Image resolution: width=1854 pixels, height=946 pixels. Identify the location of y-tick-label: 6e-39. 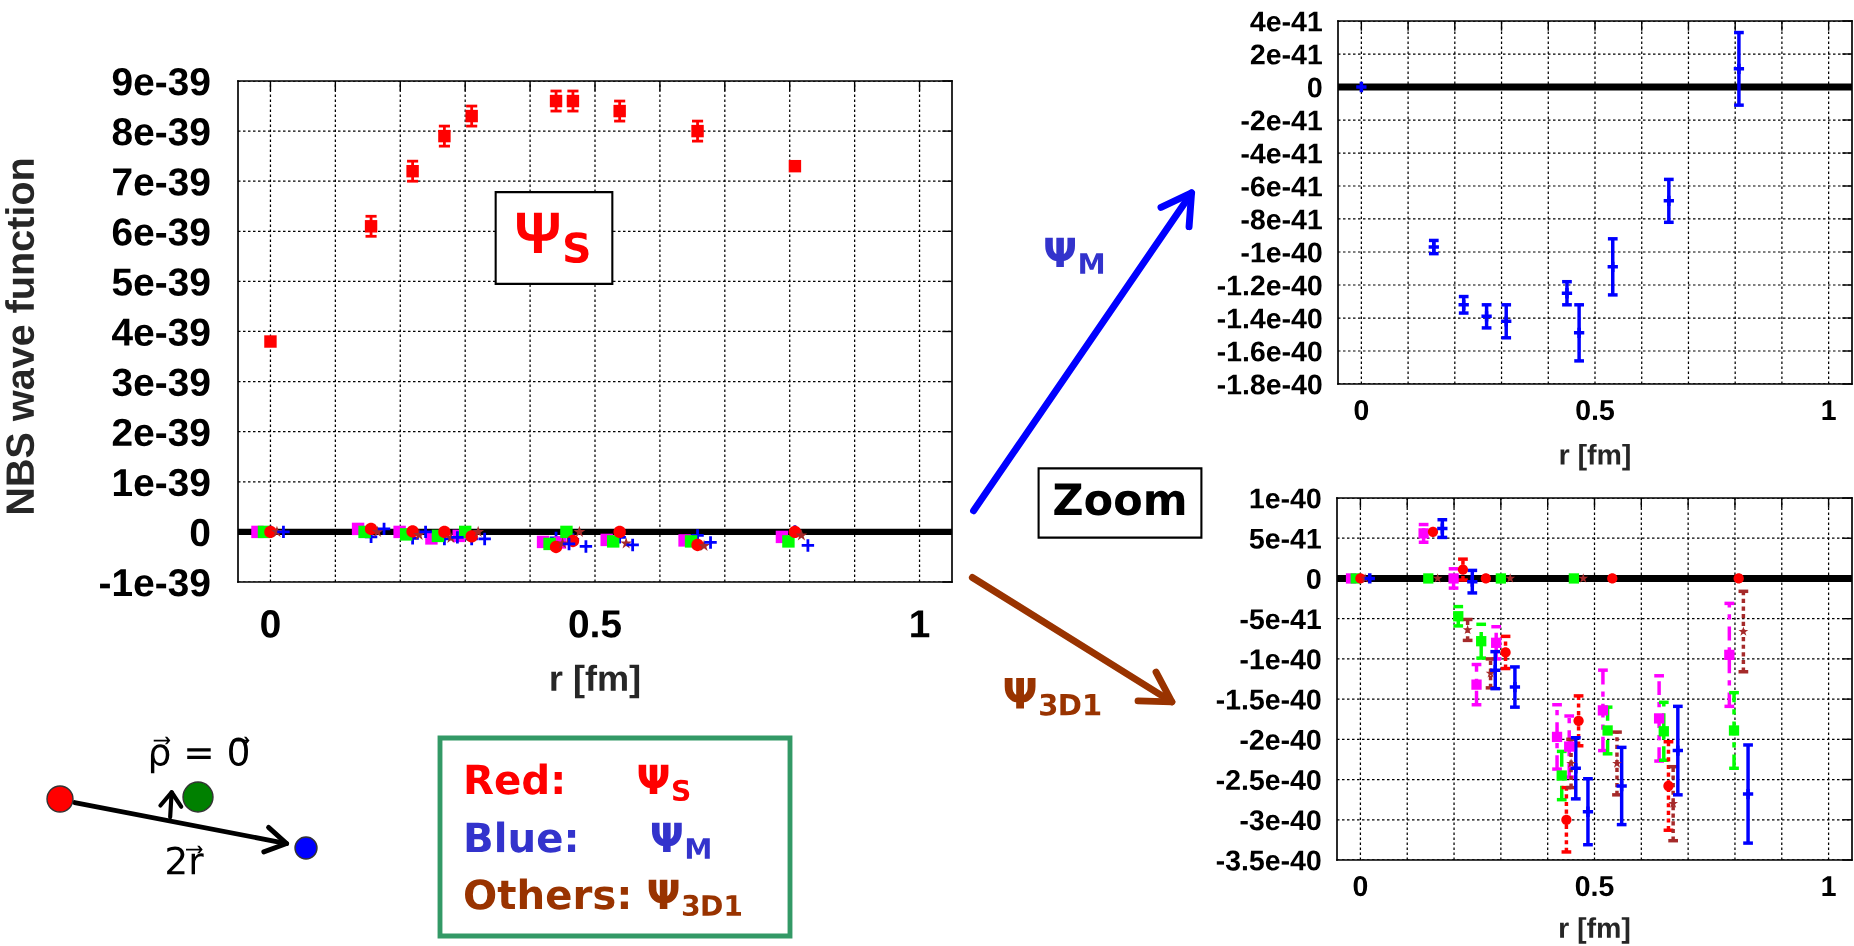
(161, 232).